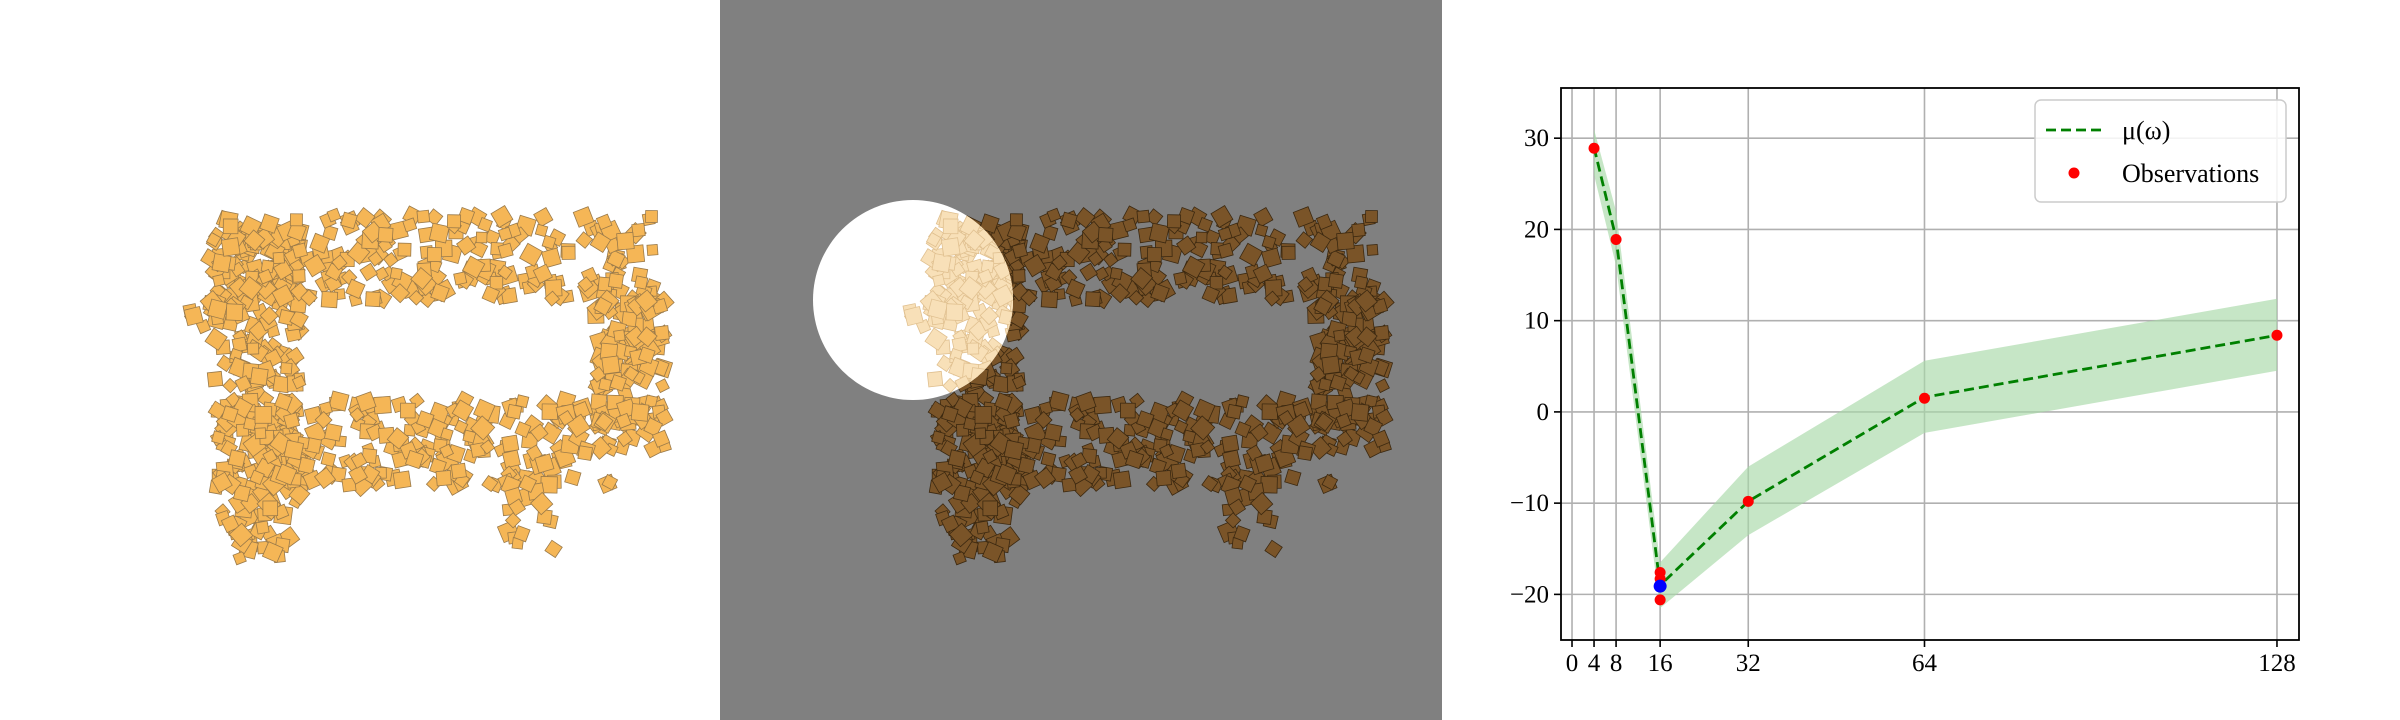  I want to click on legend-label-mean: μ(ω), so click(2146, 130).